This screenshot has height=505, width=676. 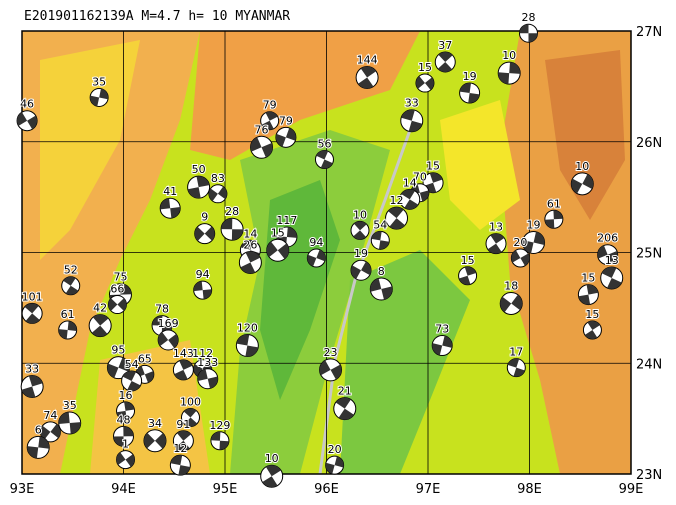 I want to click on x-tick-label: 99E, so click(x=631, y=489).